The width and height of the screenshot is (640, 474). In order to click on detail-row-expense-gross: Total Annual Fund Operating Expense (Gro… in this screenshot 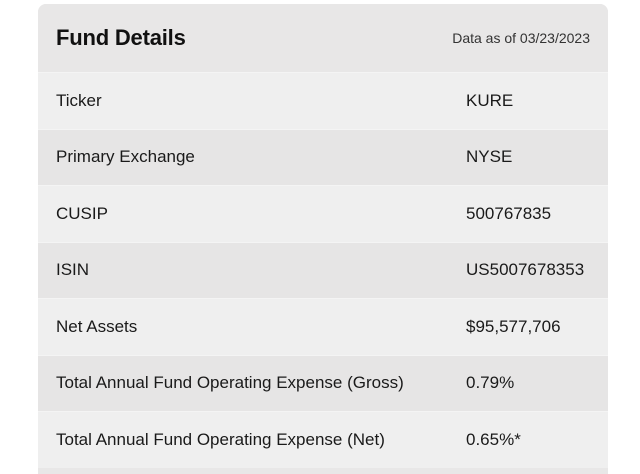, I will do `click(323, 382)`.